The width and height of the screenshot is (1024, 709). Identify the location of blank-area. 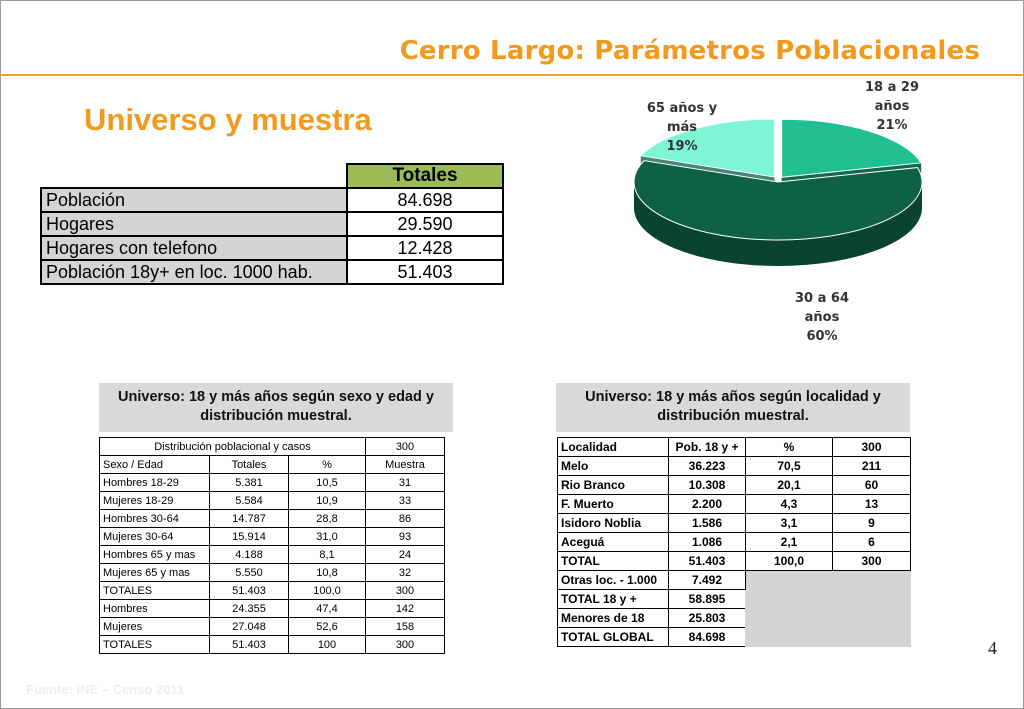
(828, 608).